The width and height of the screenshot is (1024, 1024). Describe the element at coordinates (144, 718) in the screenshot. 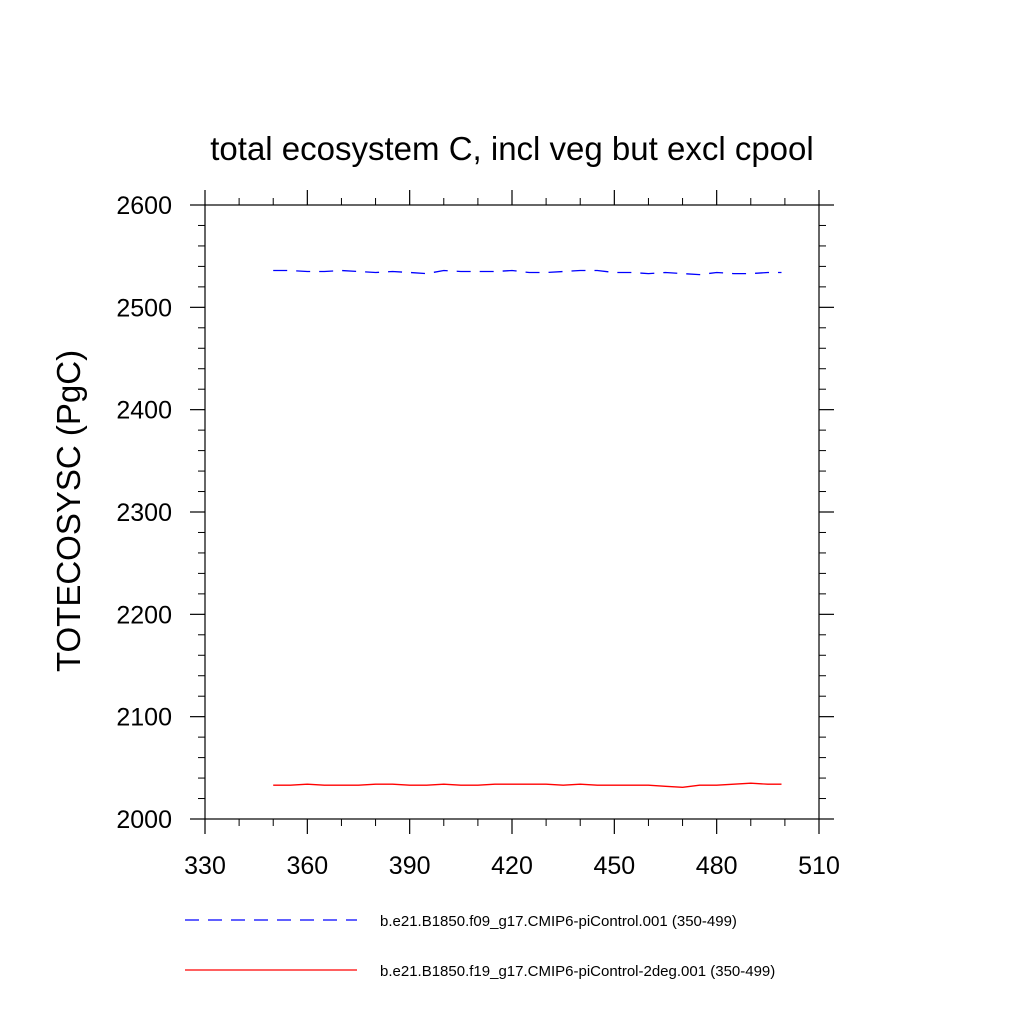

I see `y-tick-label-1: 2100` at that location.